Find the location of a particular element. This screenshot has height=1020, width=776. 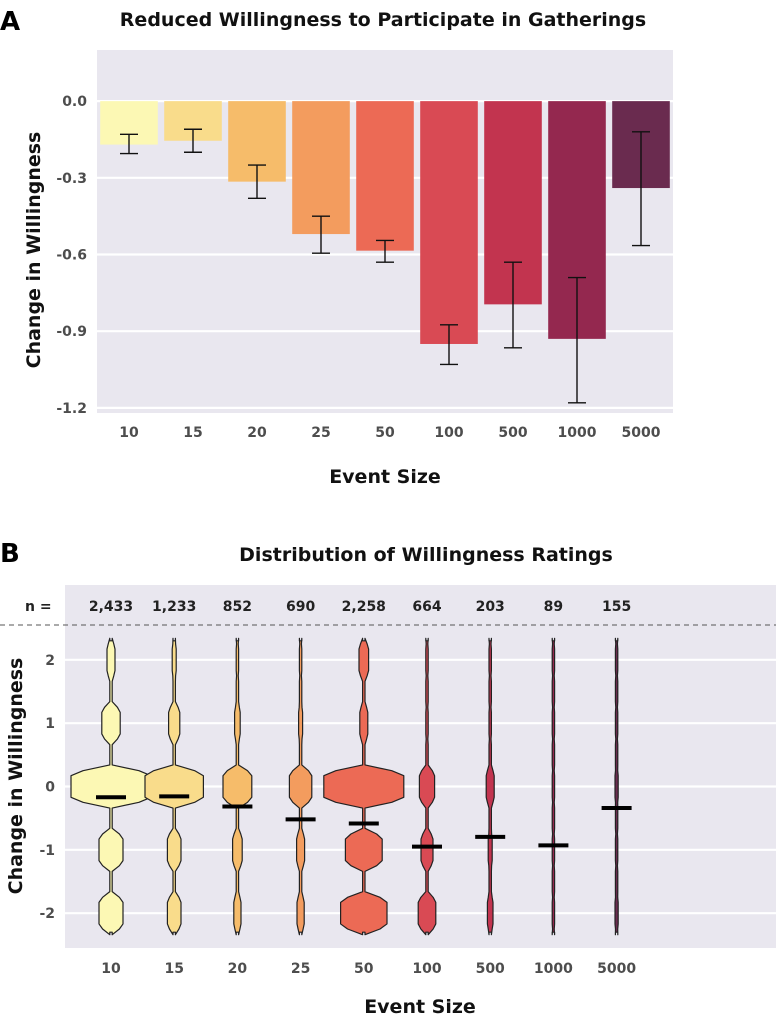

panel-b-x-tick-label: 20 is located at coordinates (238, 969).